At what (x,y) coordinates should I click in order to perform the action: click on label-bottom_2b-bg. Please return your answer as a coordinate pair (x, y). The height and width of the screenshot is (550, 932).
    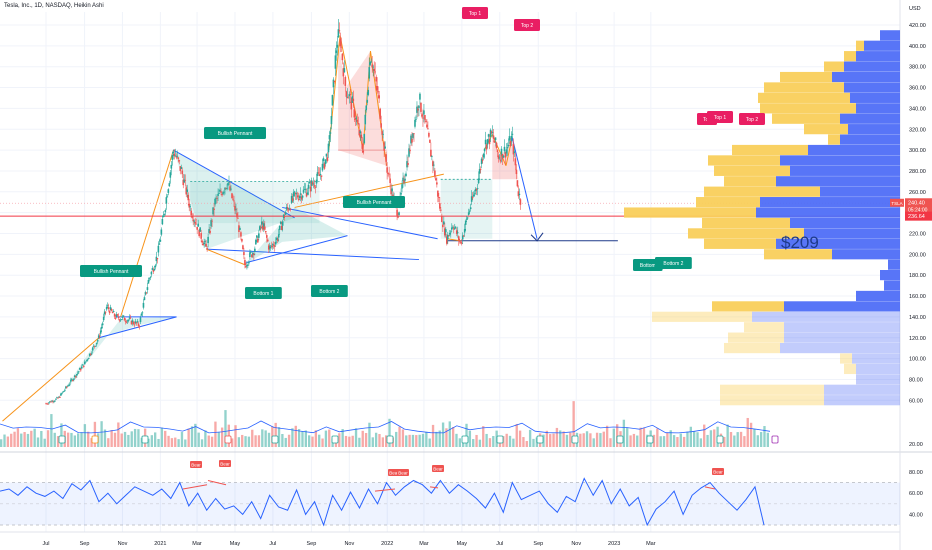
    Looking at the image, I should click on (673, 263).